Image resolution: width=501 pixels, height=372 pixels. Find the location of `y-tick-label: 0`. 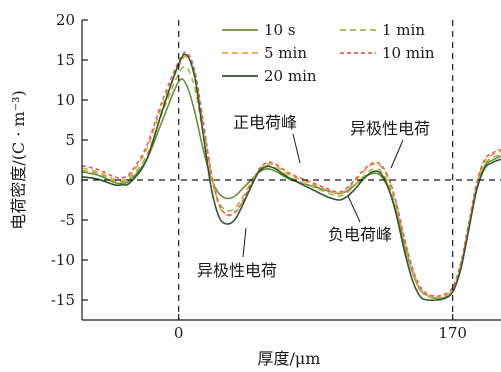

y-tick-label: 0 is located at coordinates (70, 180).